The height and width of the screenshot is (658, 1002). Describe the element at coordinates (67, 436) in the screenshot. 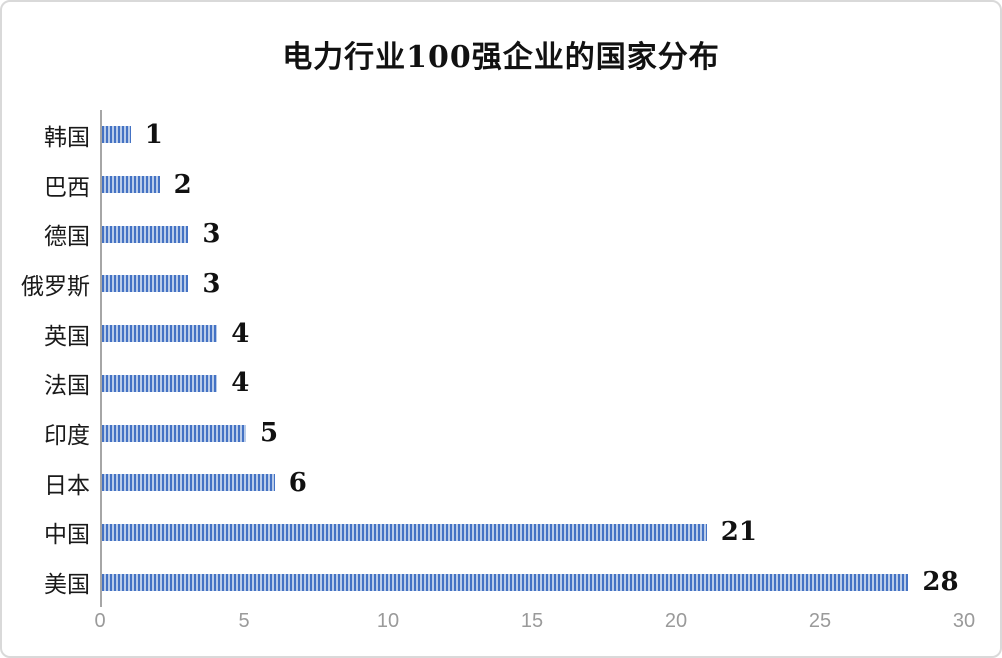

I see `category-label: 印度` at that location.